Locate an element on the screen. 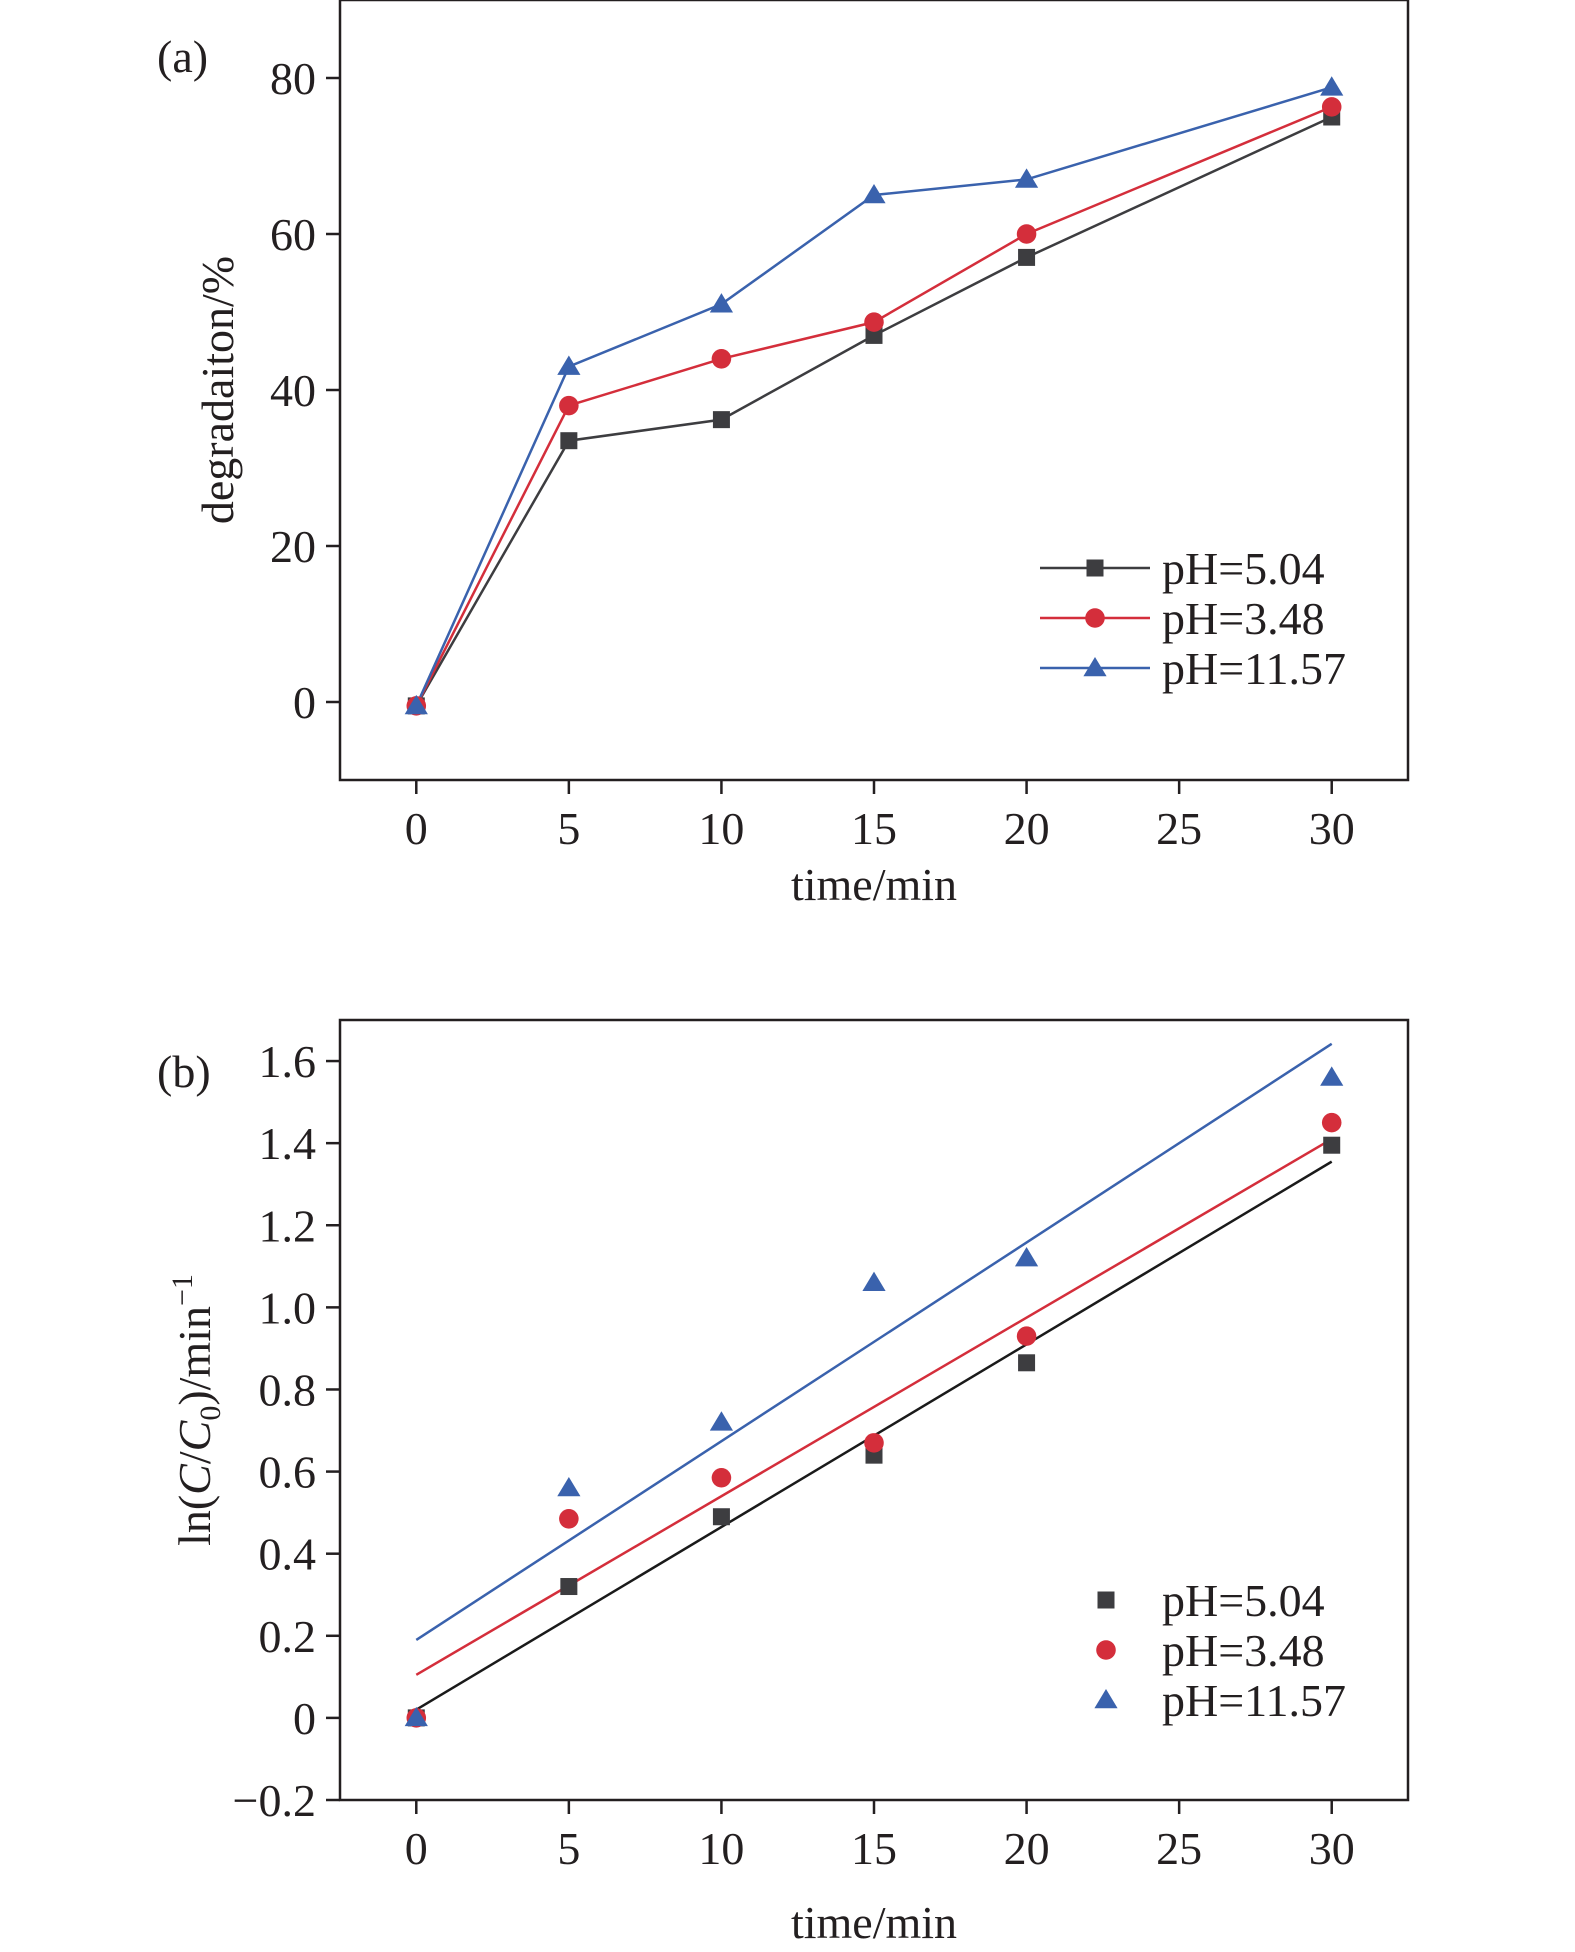 This screenshot has height=1952, width=1575. y-axis-label-b: ln(C/C0)/min−1 is located at coordinates (196, 1410).